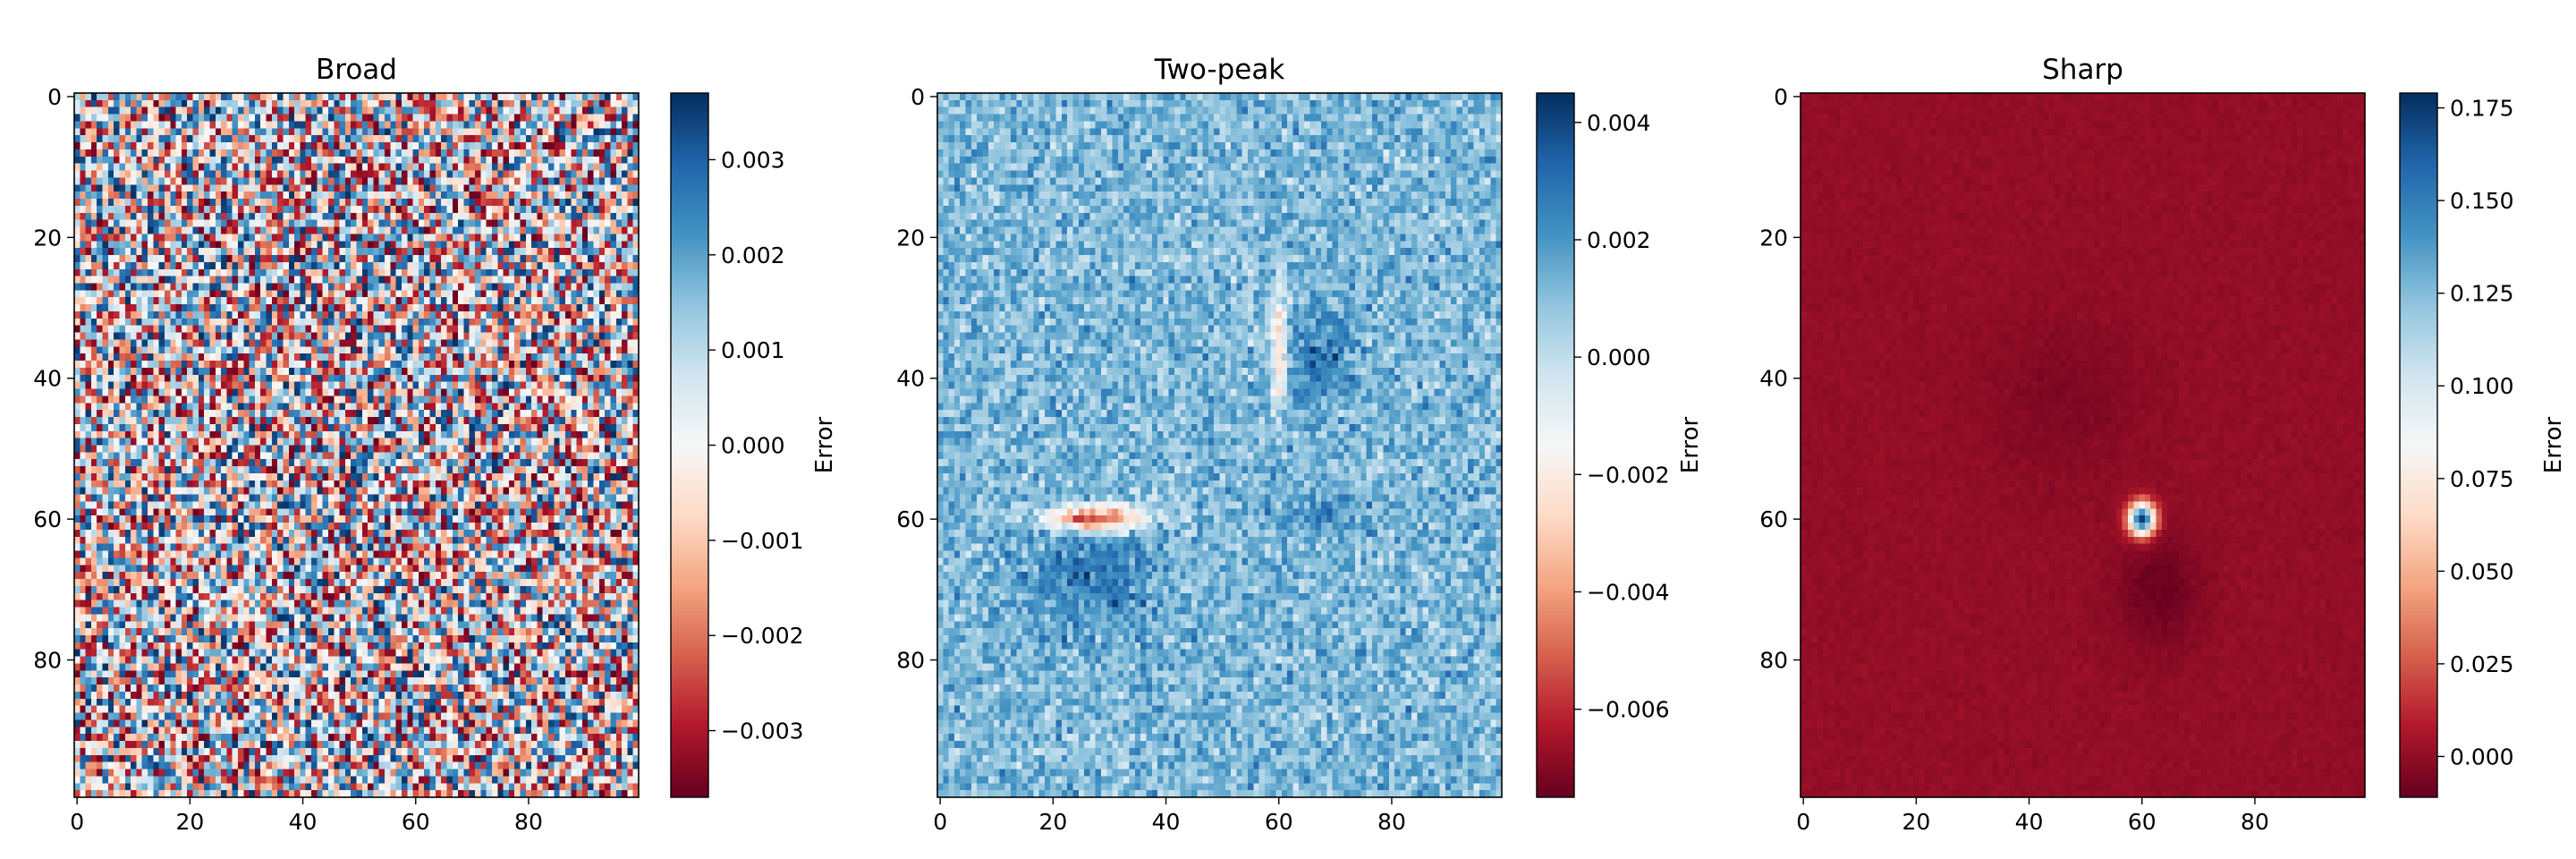 This screenshot has width=2576, height=859. Describe the element at coordinates (753, 160) in the screenshot. I see `colorbar-tick-label: 0.003` at that location.